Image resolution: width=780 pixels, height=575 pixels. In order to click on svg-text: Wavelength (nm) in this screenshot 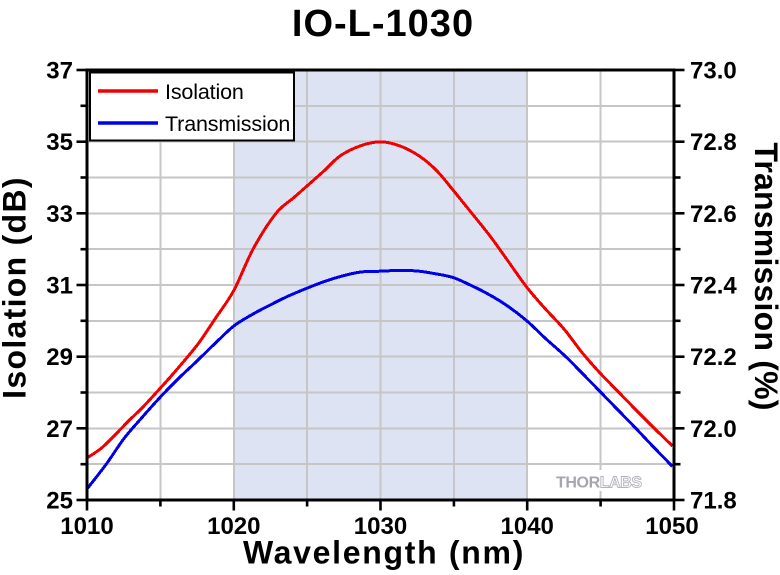, I will do `click(384, 553)`.